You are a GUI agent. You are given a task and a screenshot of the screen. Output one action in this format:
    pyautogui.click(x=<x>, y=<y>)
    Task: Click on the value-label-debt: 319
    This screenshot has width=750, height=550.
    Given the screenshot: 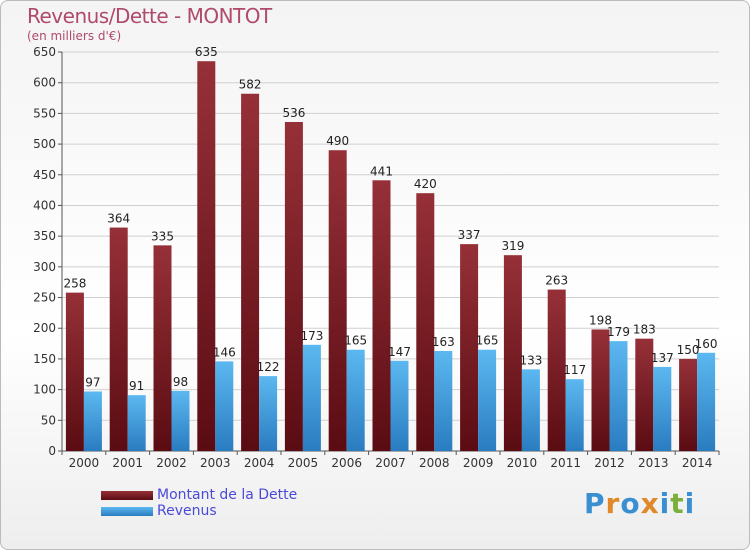 What is the action you would take?
    pyautogui.click(x=512, y=246)
    